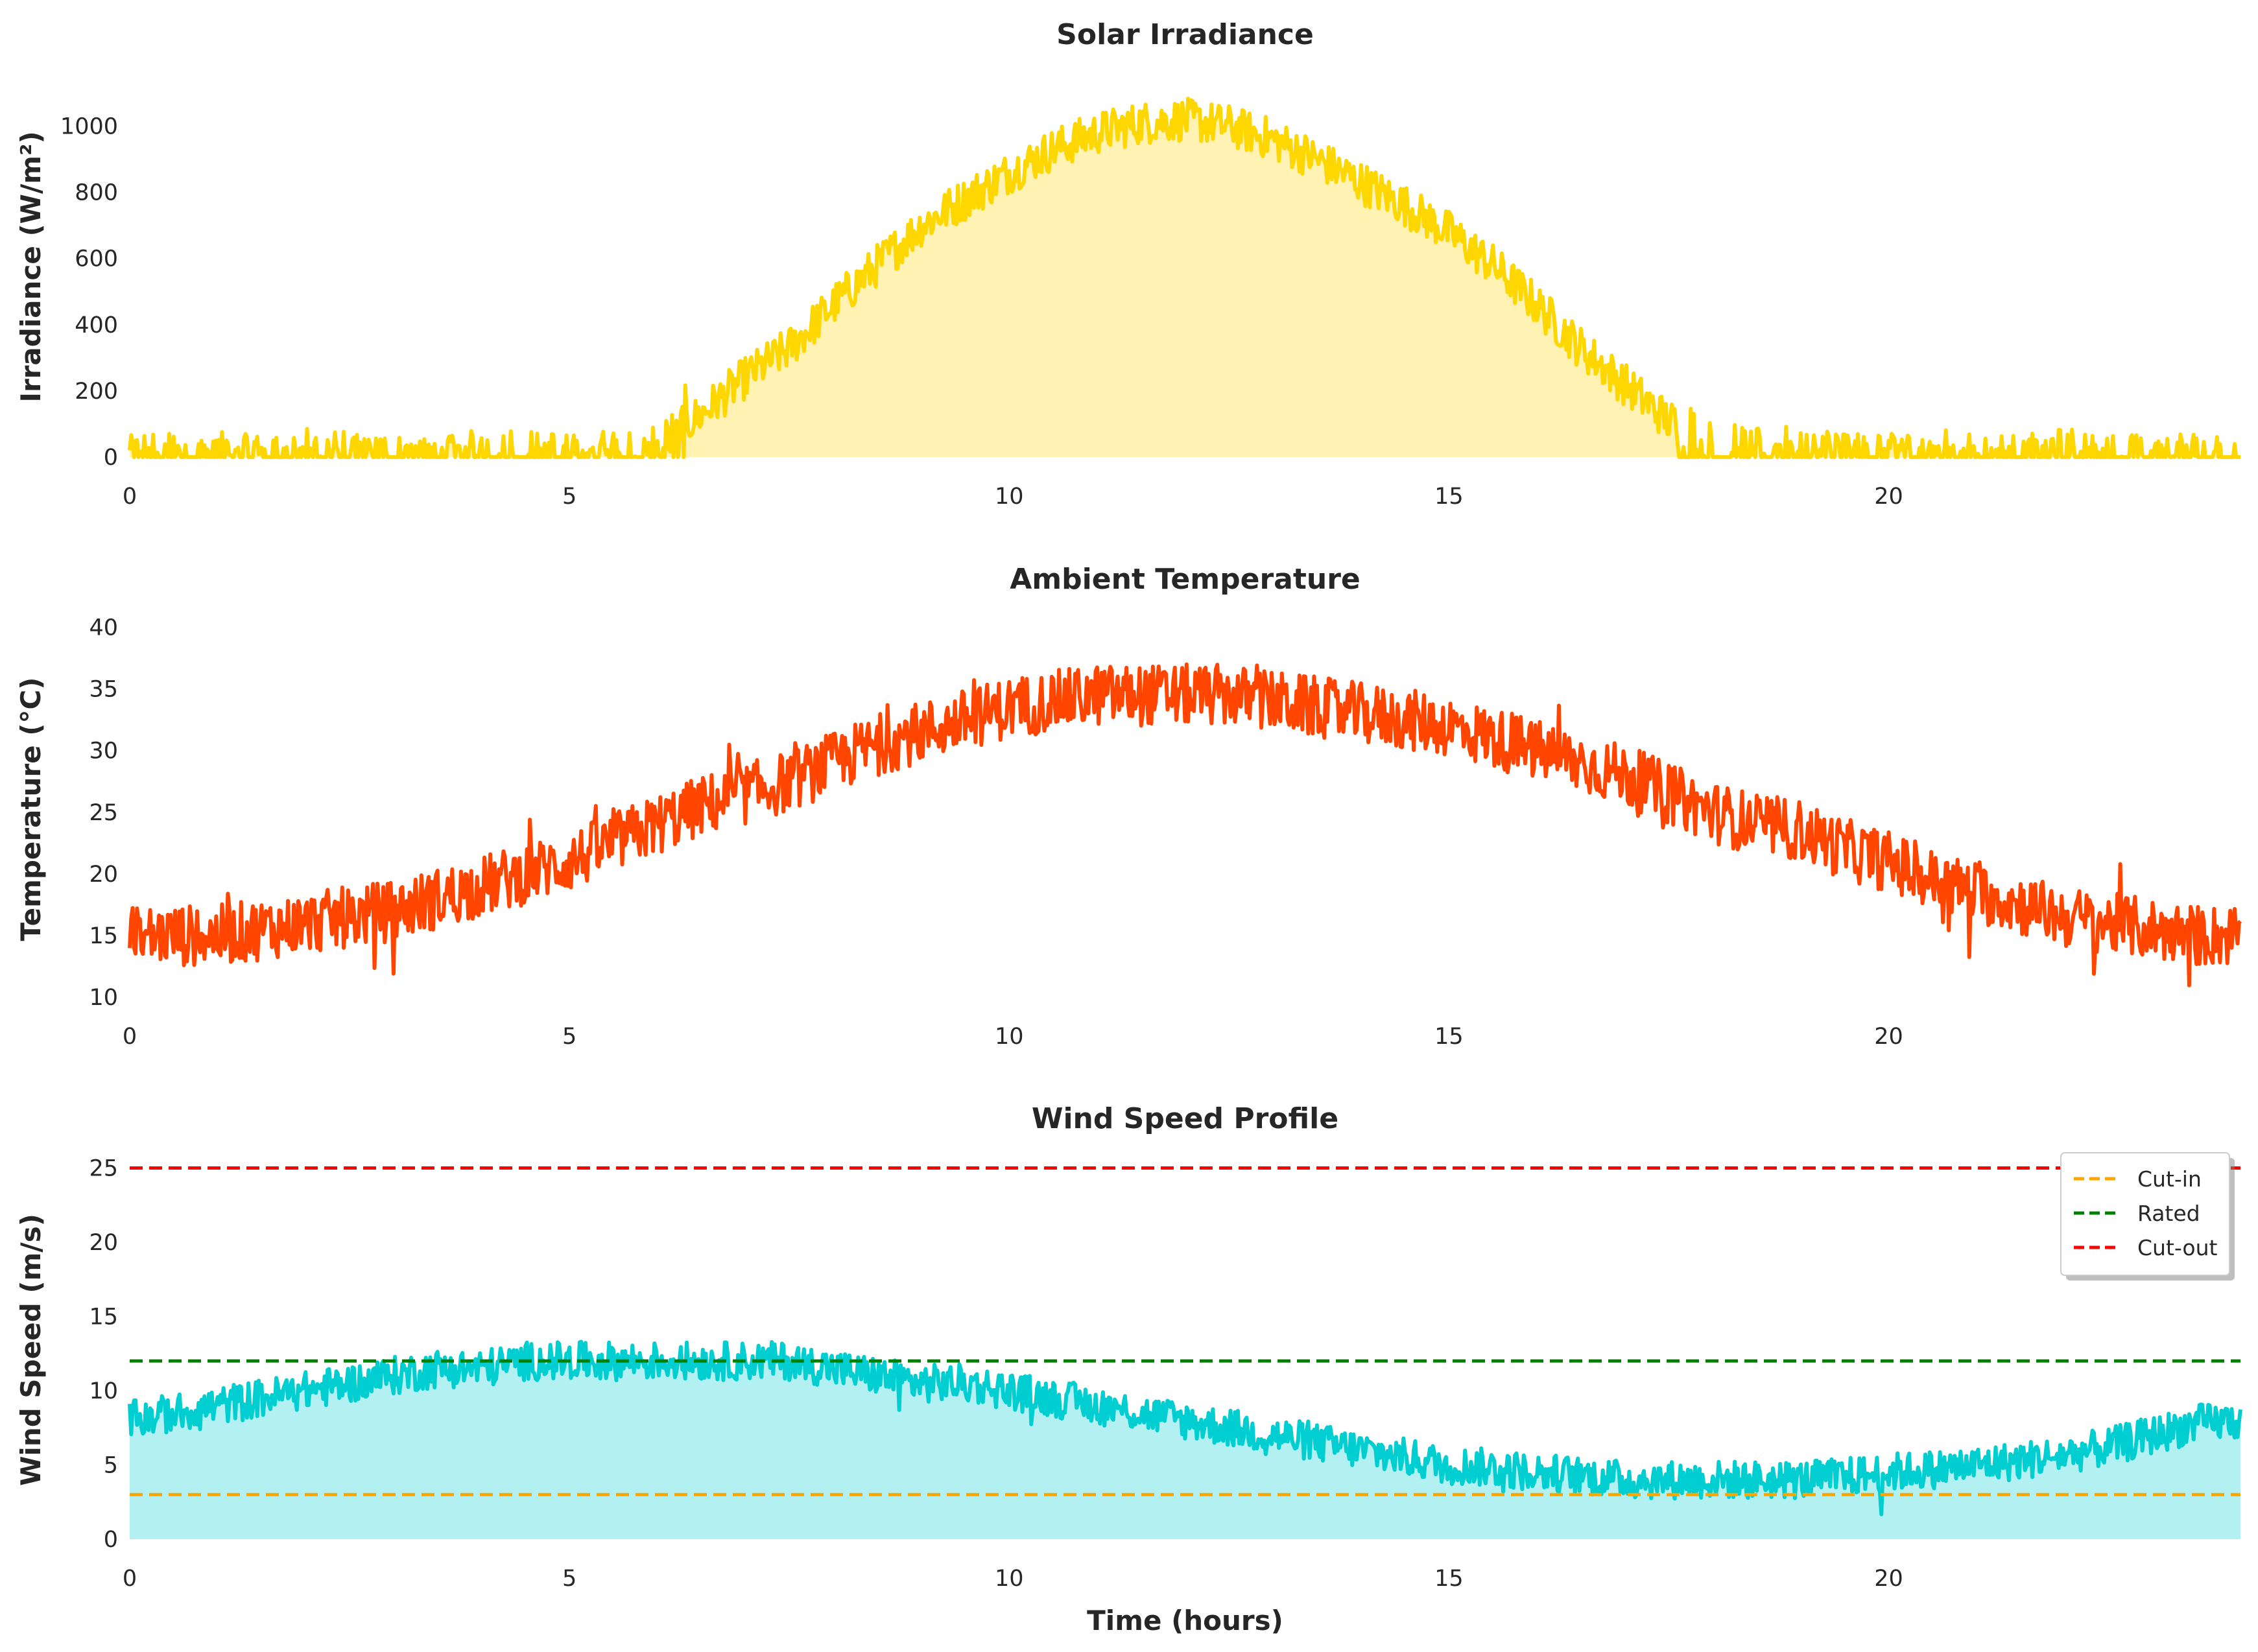  I want to click on x-axis-label: Time (hours), so click(1185, 1621).